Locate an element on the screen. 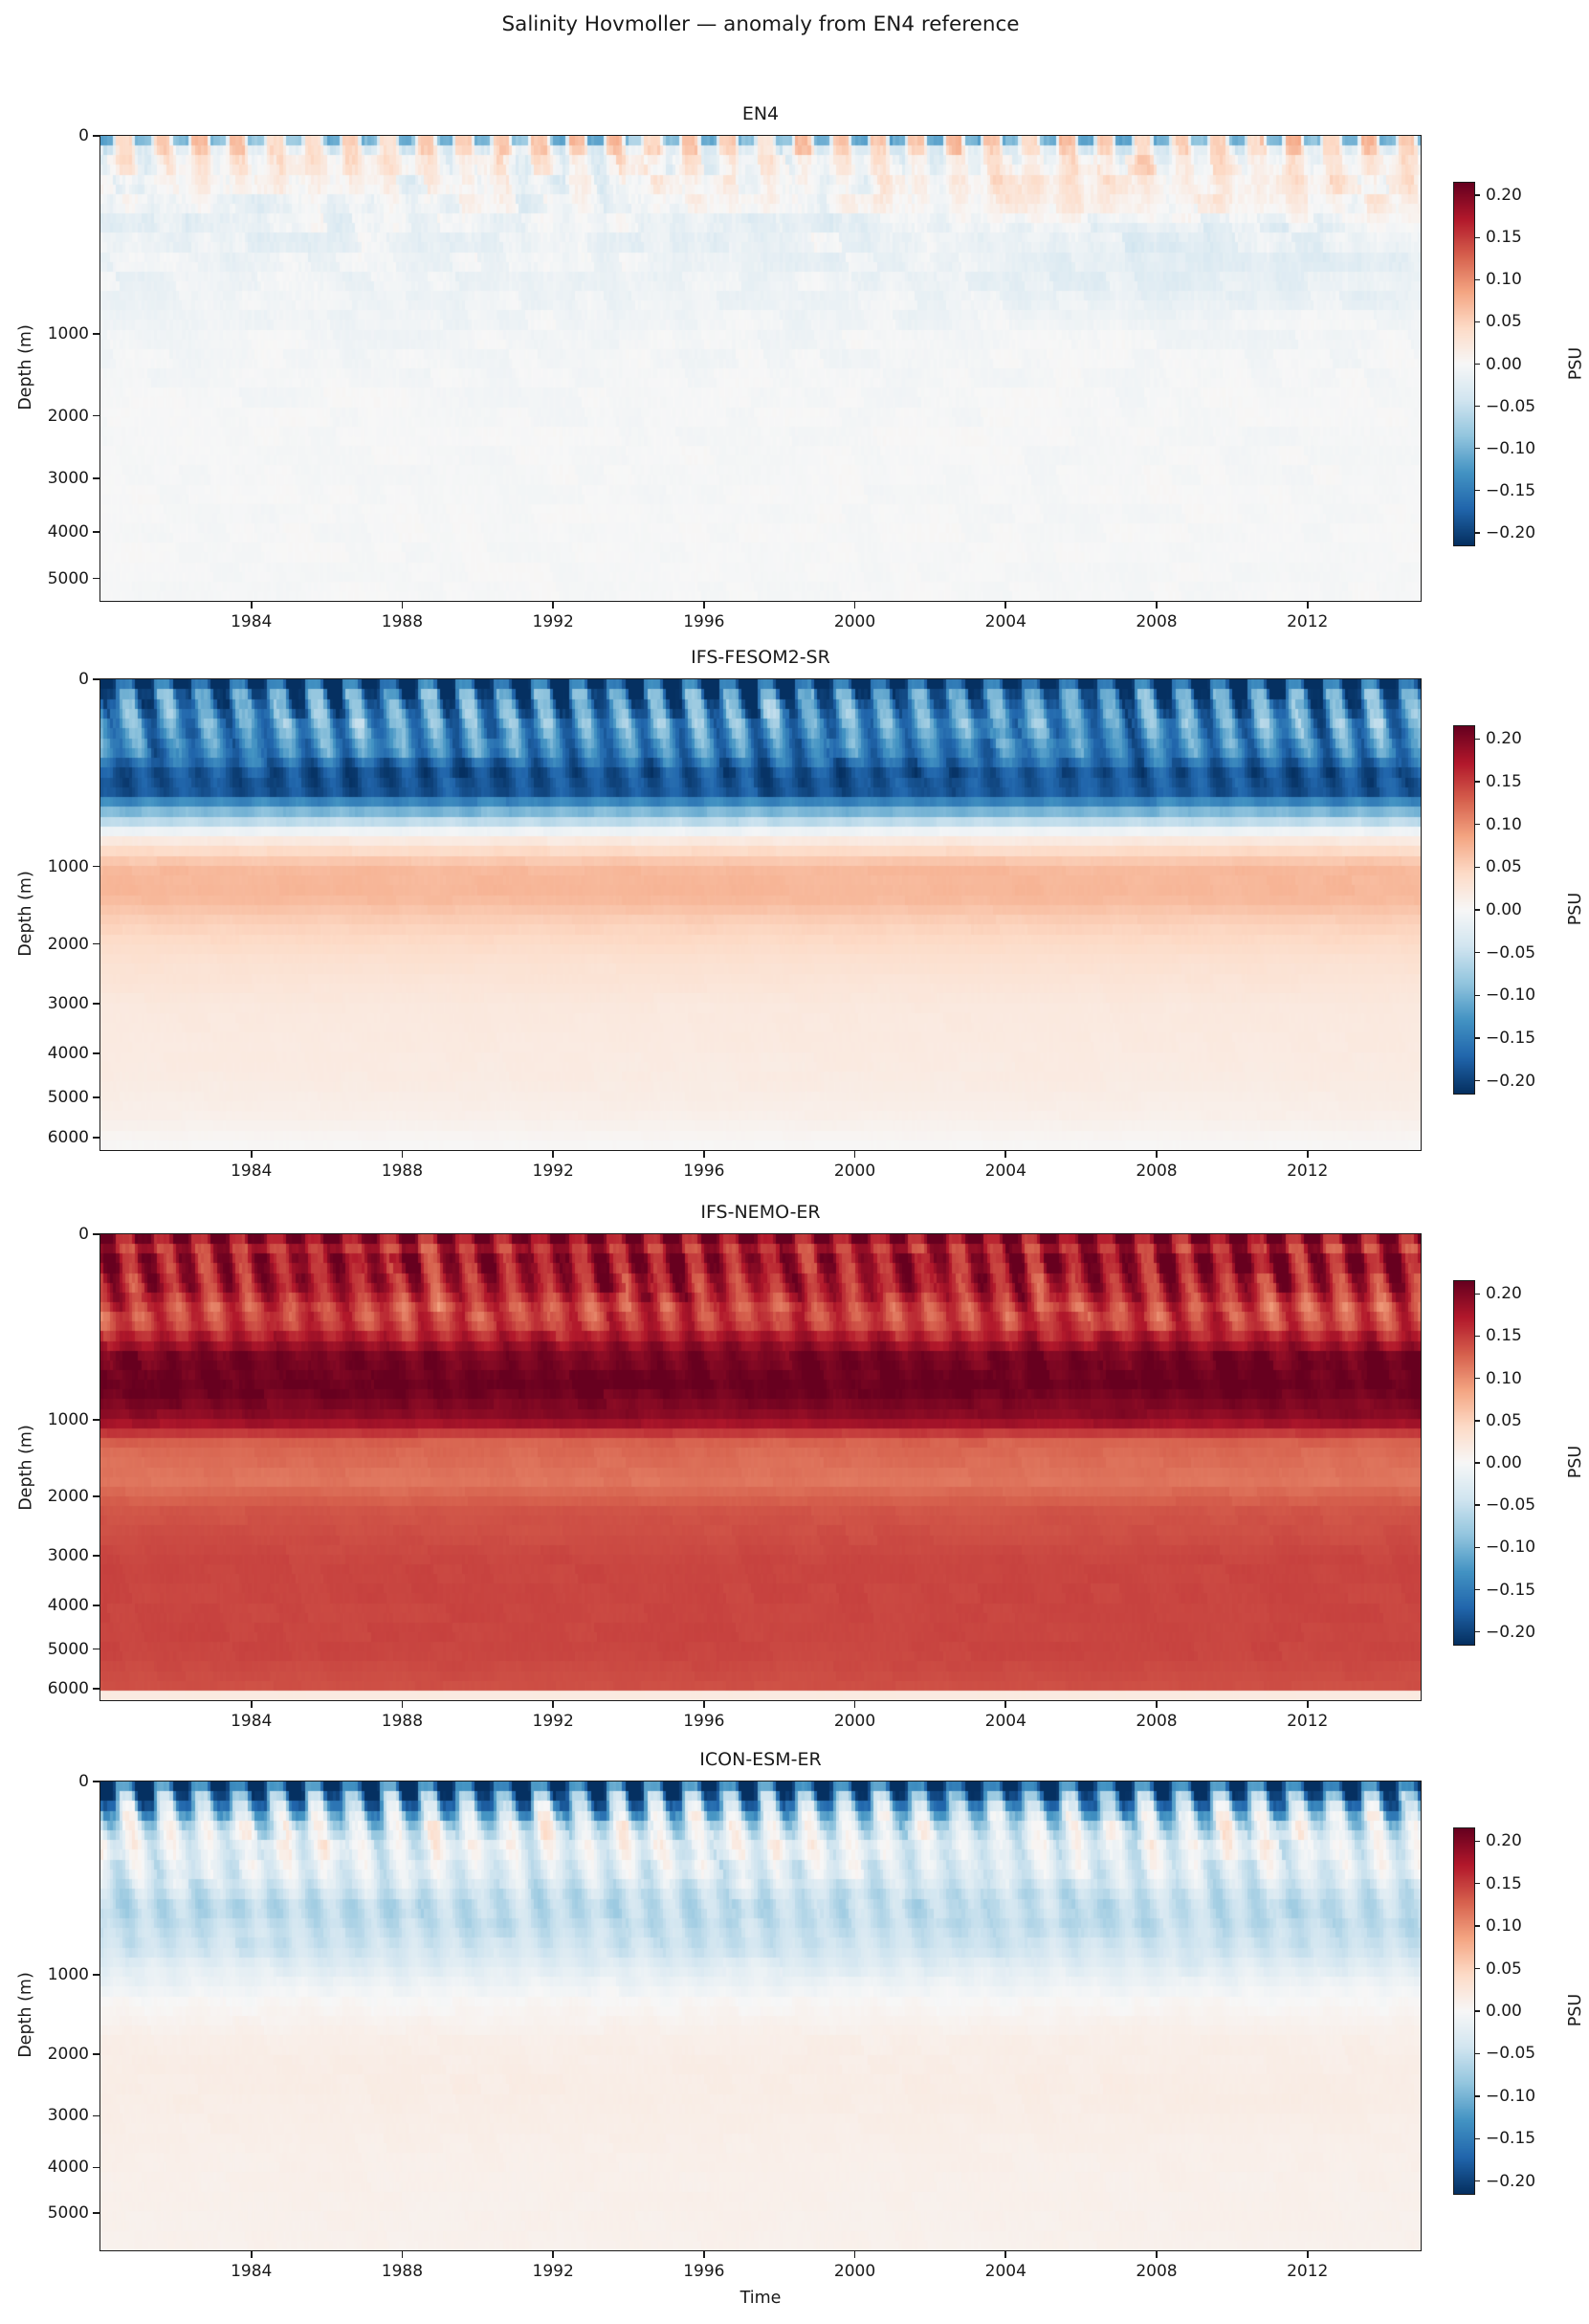 This screenshot has height=2324, width=1589. x-tick-label: 2000 is located at coordinates (854, 2271).